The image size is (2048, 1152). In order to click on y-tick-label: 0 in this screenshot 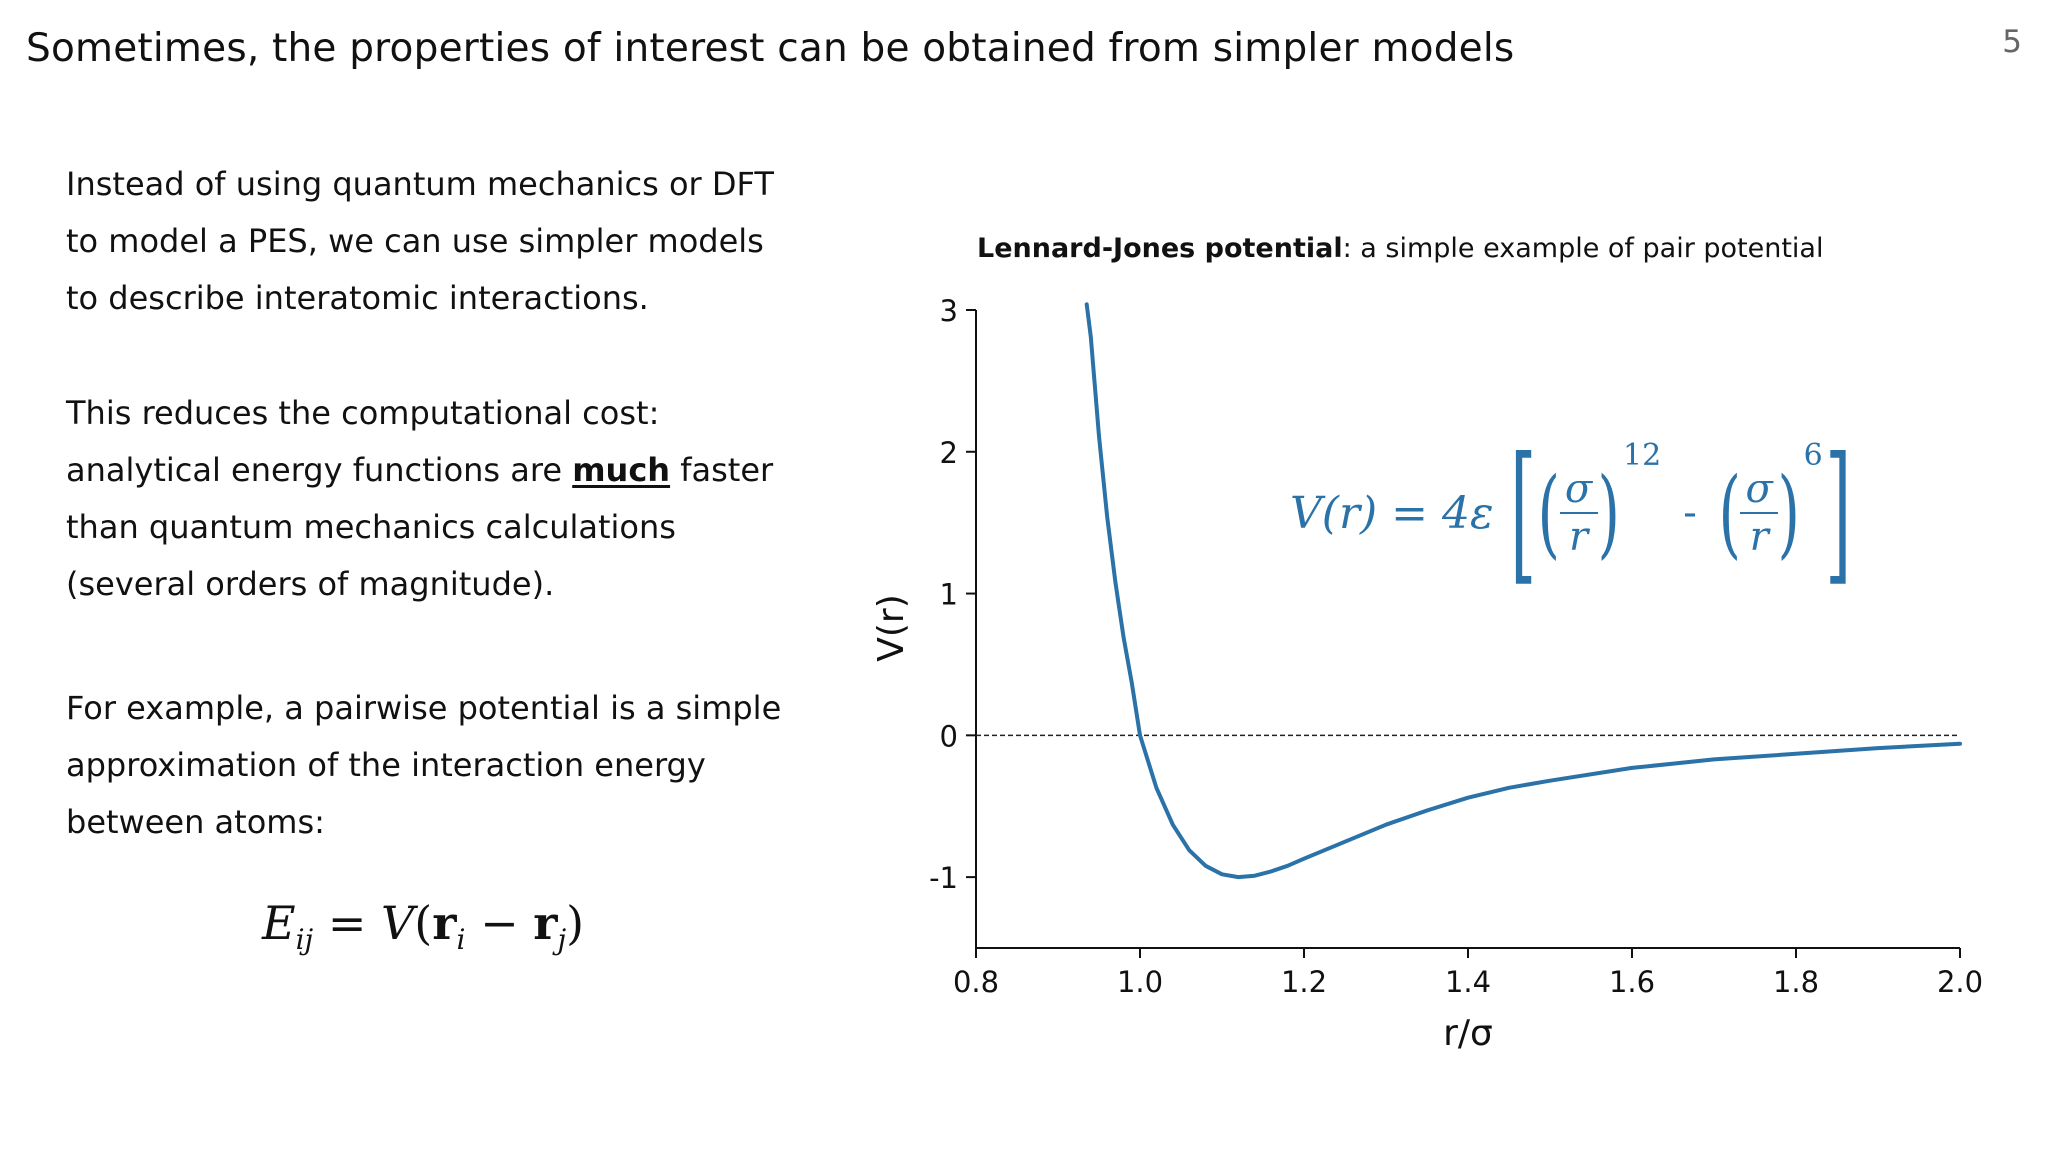, I will do `click(949, 736)`.